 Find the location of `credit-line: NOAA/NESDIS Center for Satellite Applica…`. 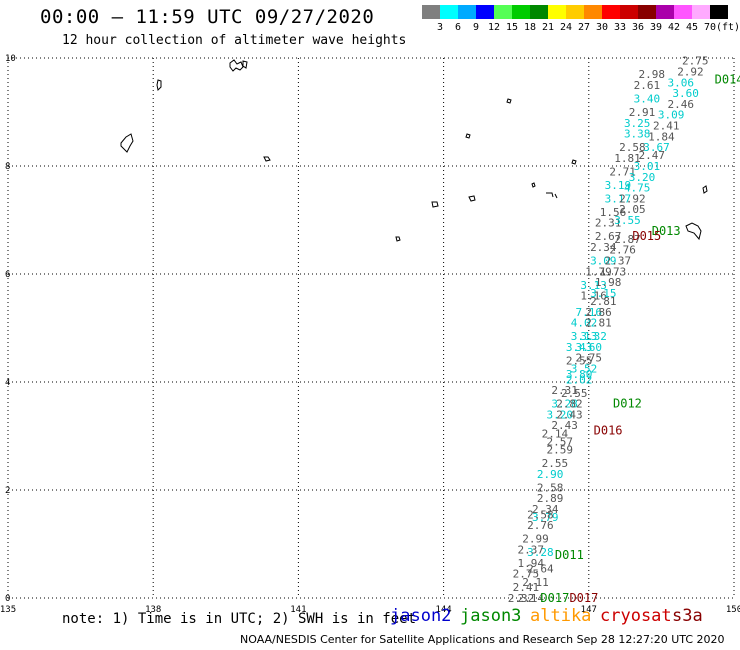

credit-line: NOAA/NESDIS Center for Satellite Applica… is located at coordinates (482, 639).